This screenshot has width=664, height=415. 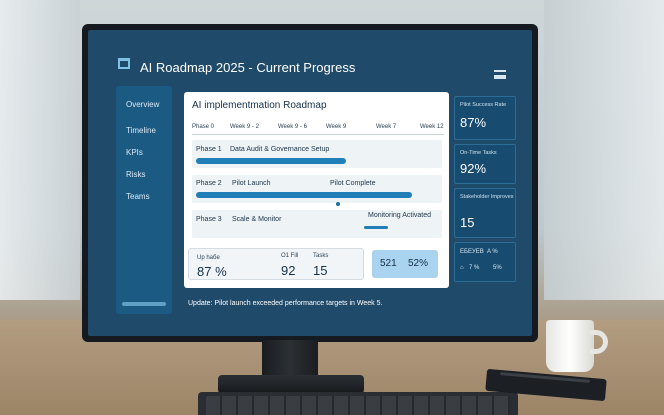 I want to click on app-title: AI Roadmap 2025 - Current Progress, so click(x=248, y=67).